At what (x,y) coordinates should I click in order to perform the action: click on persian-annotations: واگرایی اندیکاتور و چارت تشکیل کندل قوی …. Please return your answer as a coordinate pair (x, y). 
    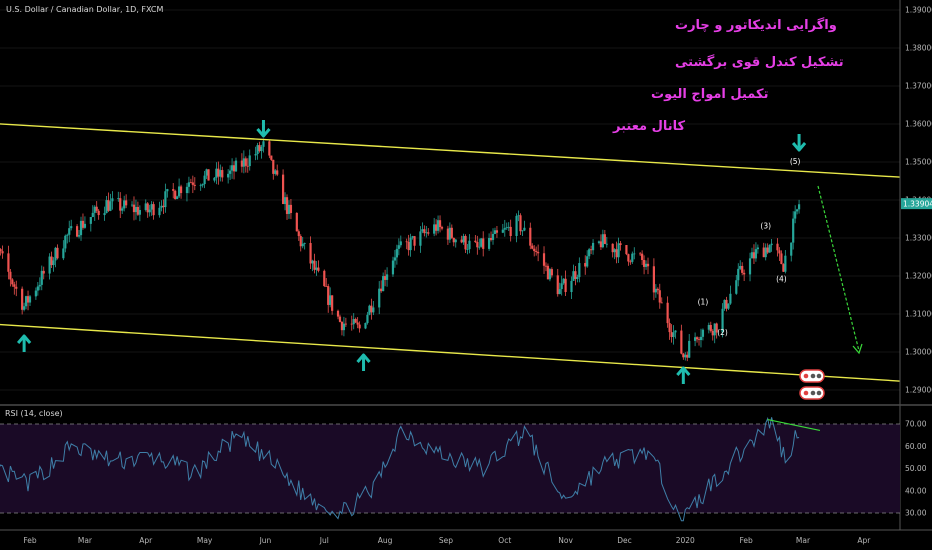
    Looking at the image, I should click on (728, 75).